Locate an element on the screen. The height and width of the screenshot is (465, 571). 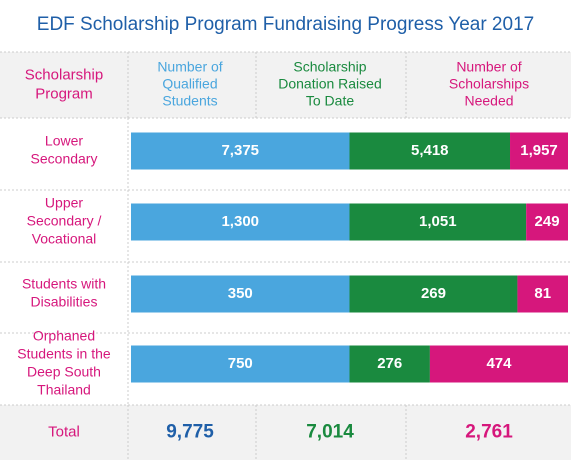
category-3-line-2: Disabilities is located at coordinates (64, 302).